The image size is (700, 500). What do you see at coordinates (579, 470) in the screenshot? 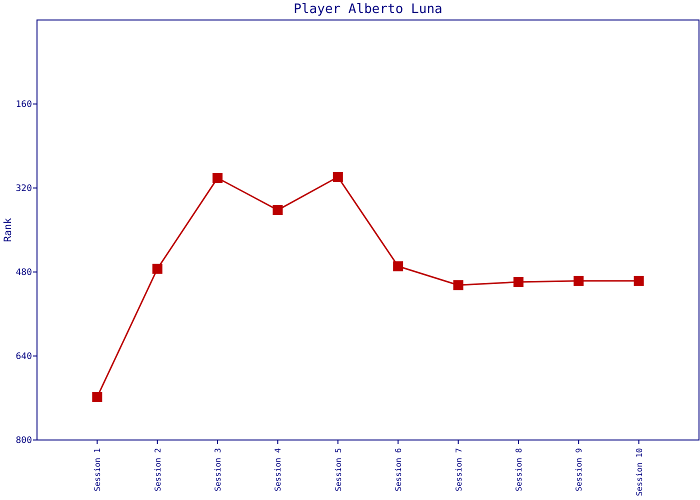
I see `x-tick-label: Session 9` at bounding box center [579, 470].